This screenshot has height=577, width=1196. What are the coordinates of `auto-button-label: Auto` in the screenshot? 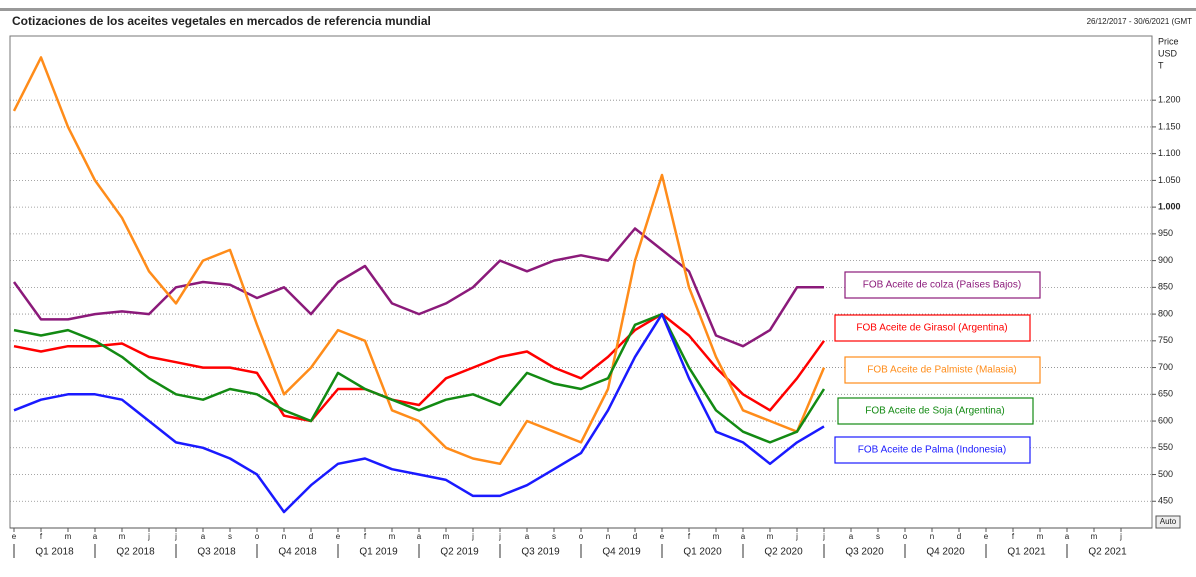 It's located at (1168, 521).